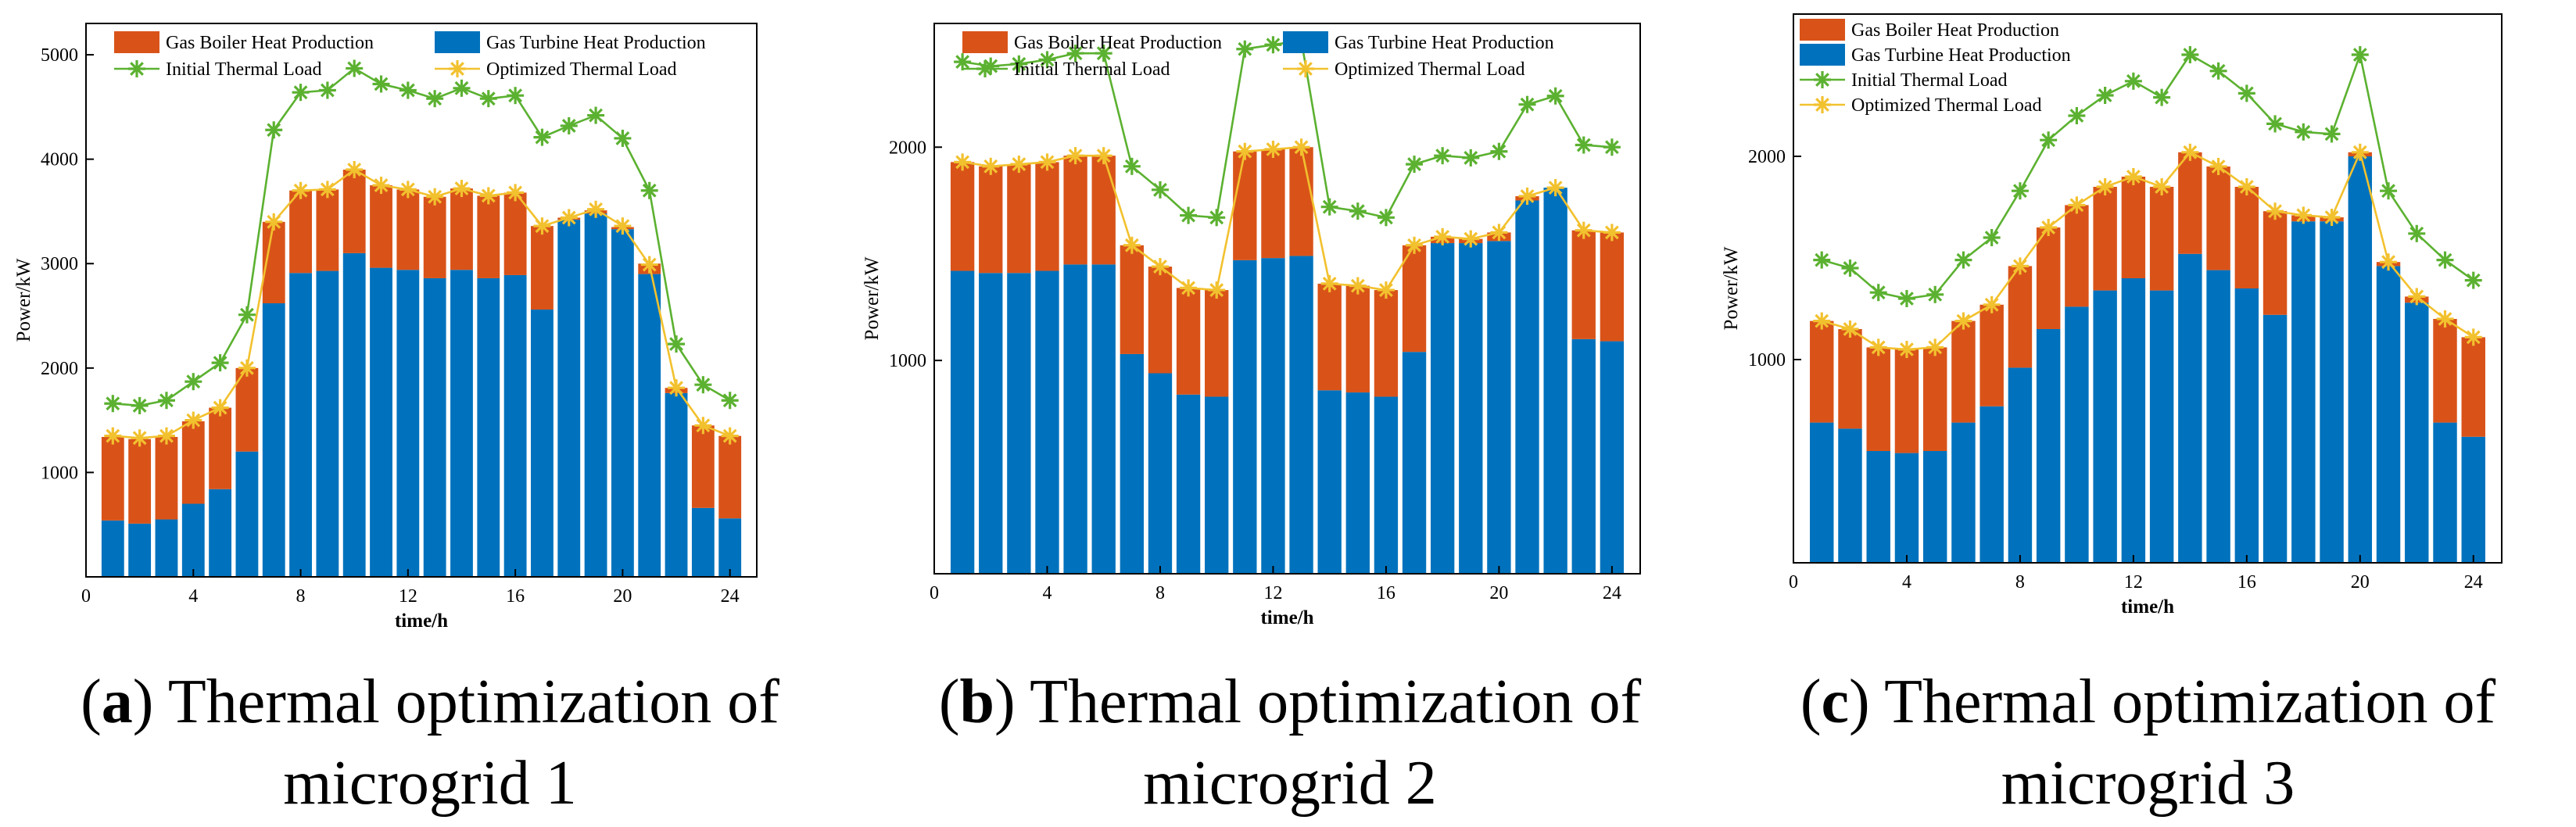 The height and width of the screenshot is (827, 2576). What do you see at coordinates (985, 68) in the screenshot?
I see `legend-marker-initial` at bounding box center [985, 68].